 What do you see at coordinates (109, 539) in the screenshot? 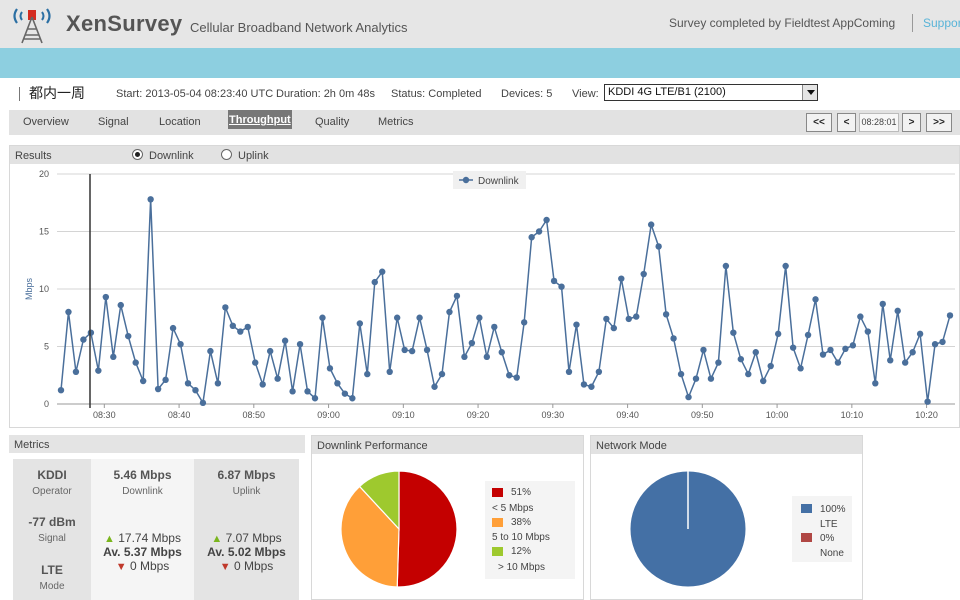
I see `triangle-up-icon: ▲` at bounding box center [109, 539].